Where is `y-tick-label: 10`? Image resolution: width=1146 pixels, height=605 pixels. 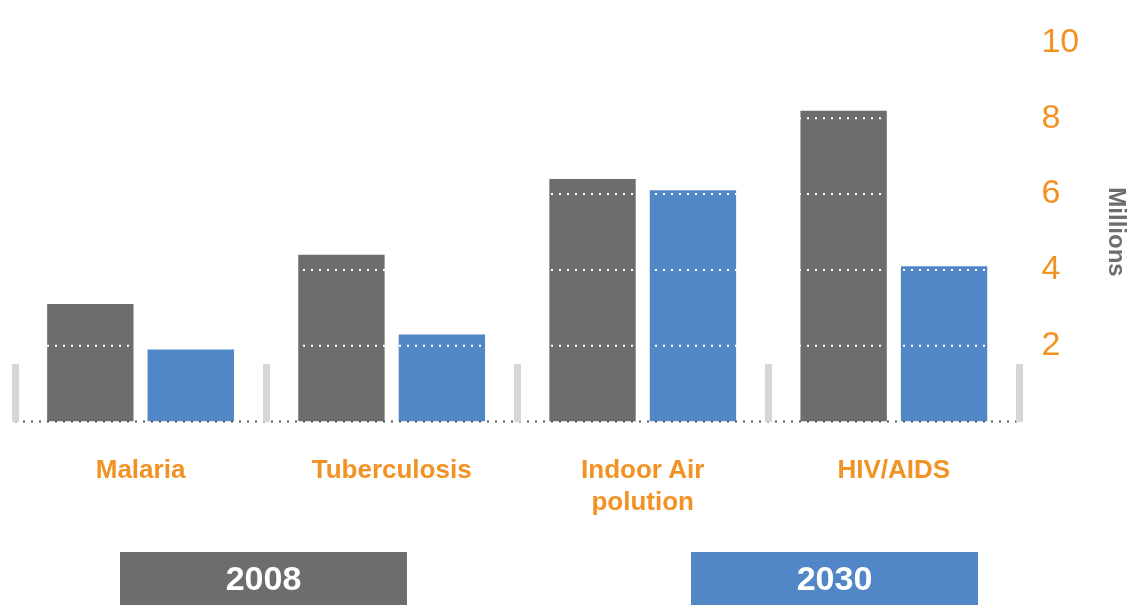
y-tick-label: 10 is located at coordinates (1060, 39).